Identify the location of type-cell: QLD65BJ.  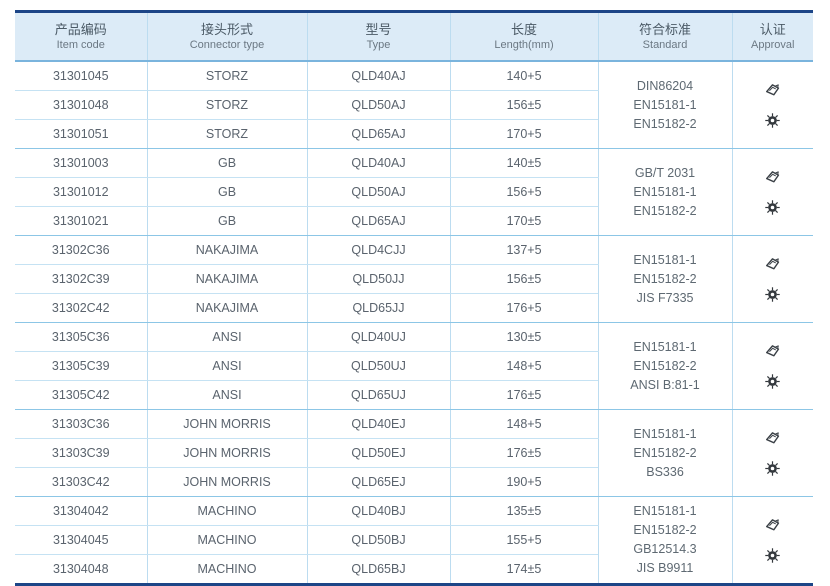
(378, 569).